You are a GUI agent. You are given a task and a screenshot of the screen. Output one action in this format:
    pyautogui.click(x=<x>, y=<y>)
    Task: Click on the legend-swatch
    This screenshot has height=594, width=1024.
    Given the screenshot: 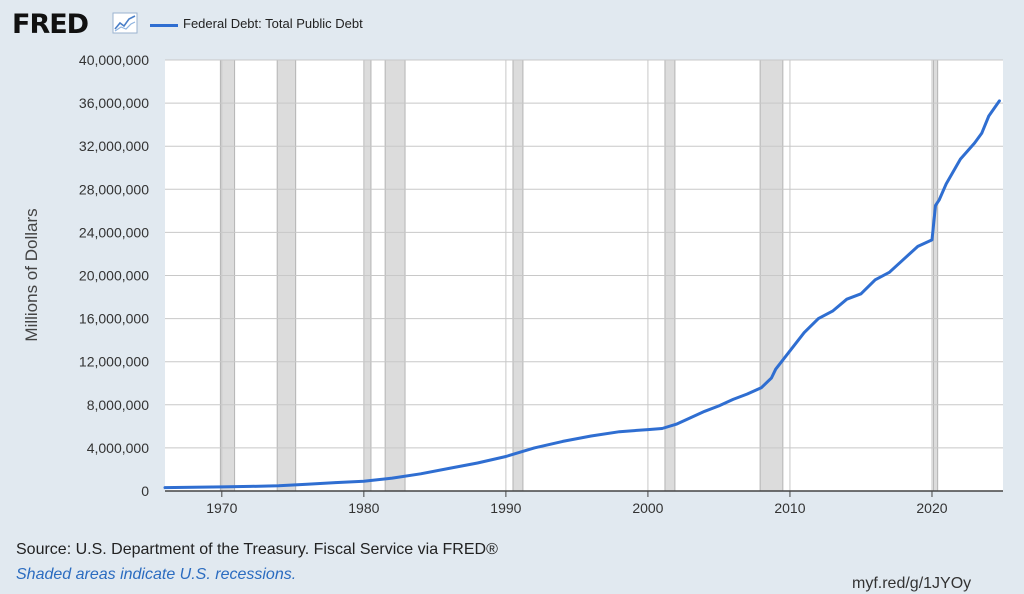 What is the action you would take?
    pyautogui.click(x=164, y=25)
    